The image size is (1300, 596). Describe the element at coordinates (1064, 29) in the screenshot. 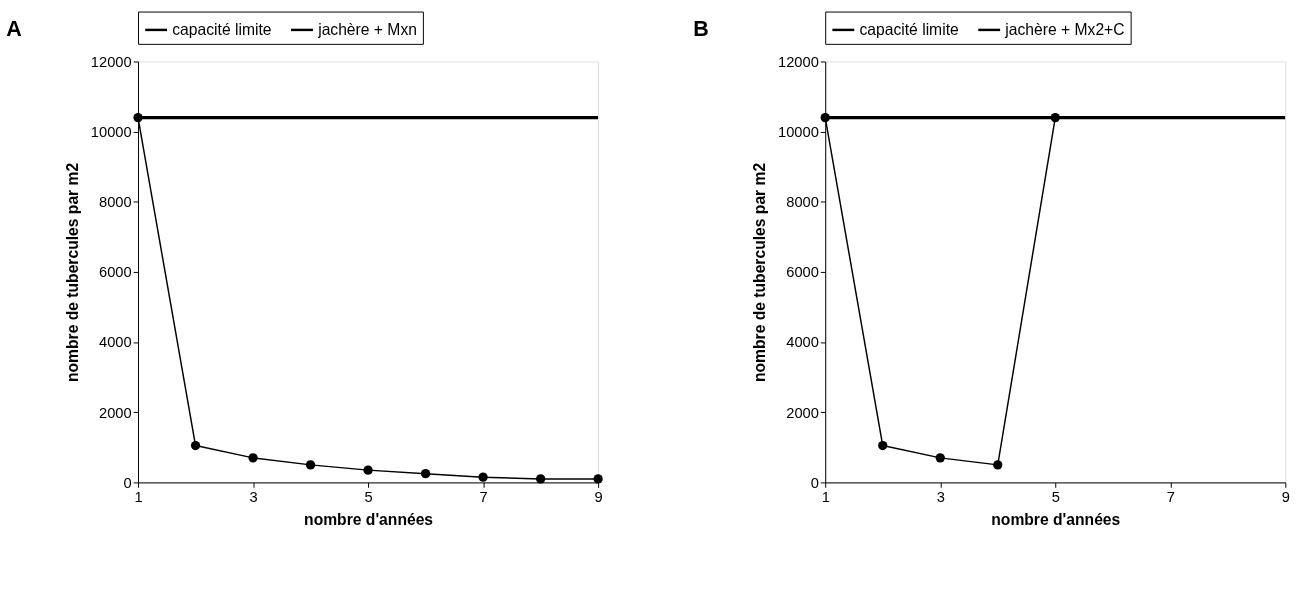

I see `legend-label: jachère + Mx2+C` at that location.